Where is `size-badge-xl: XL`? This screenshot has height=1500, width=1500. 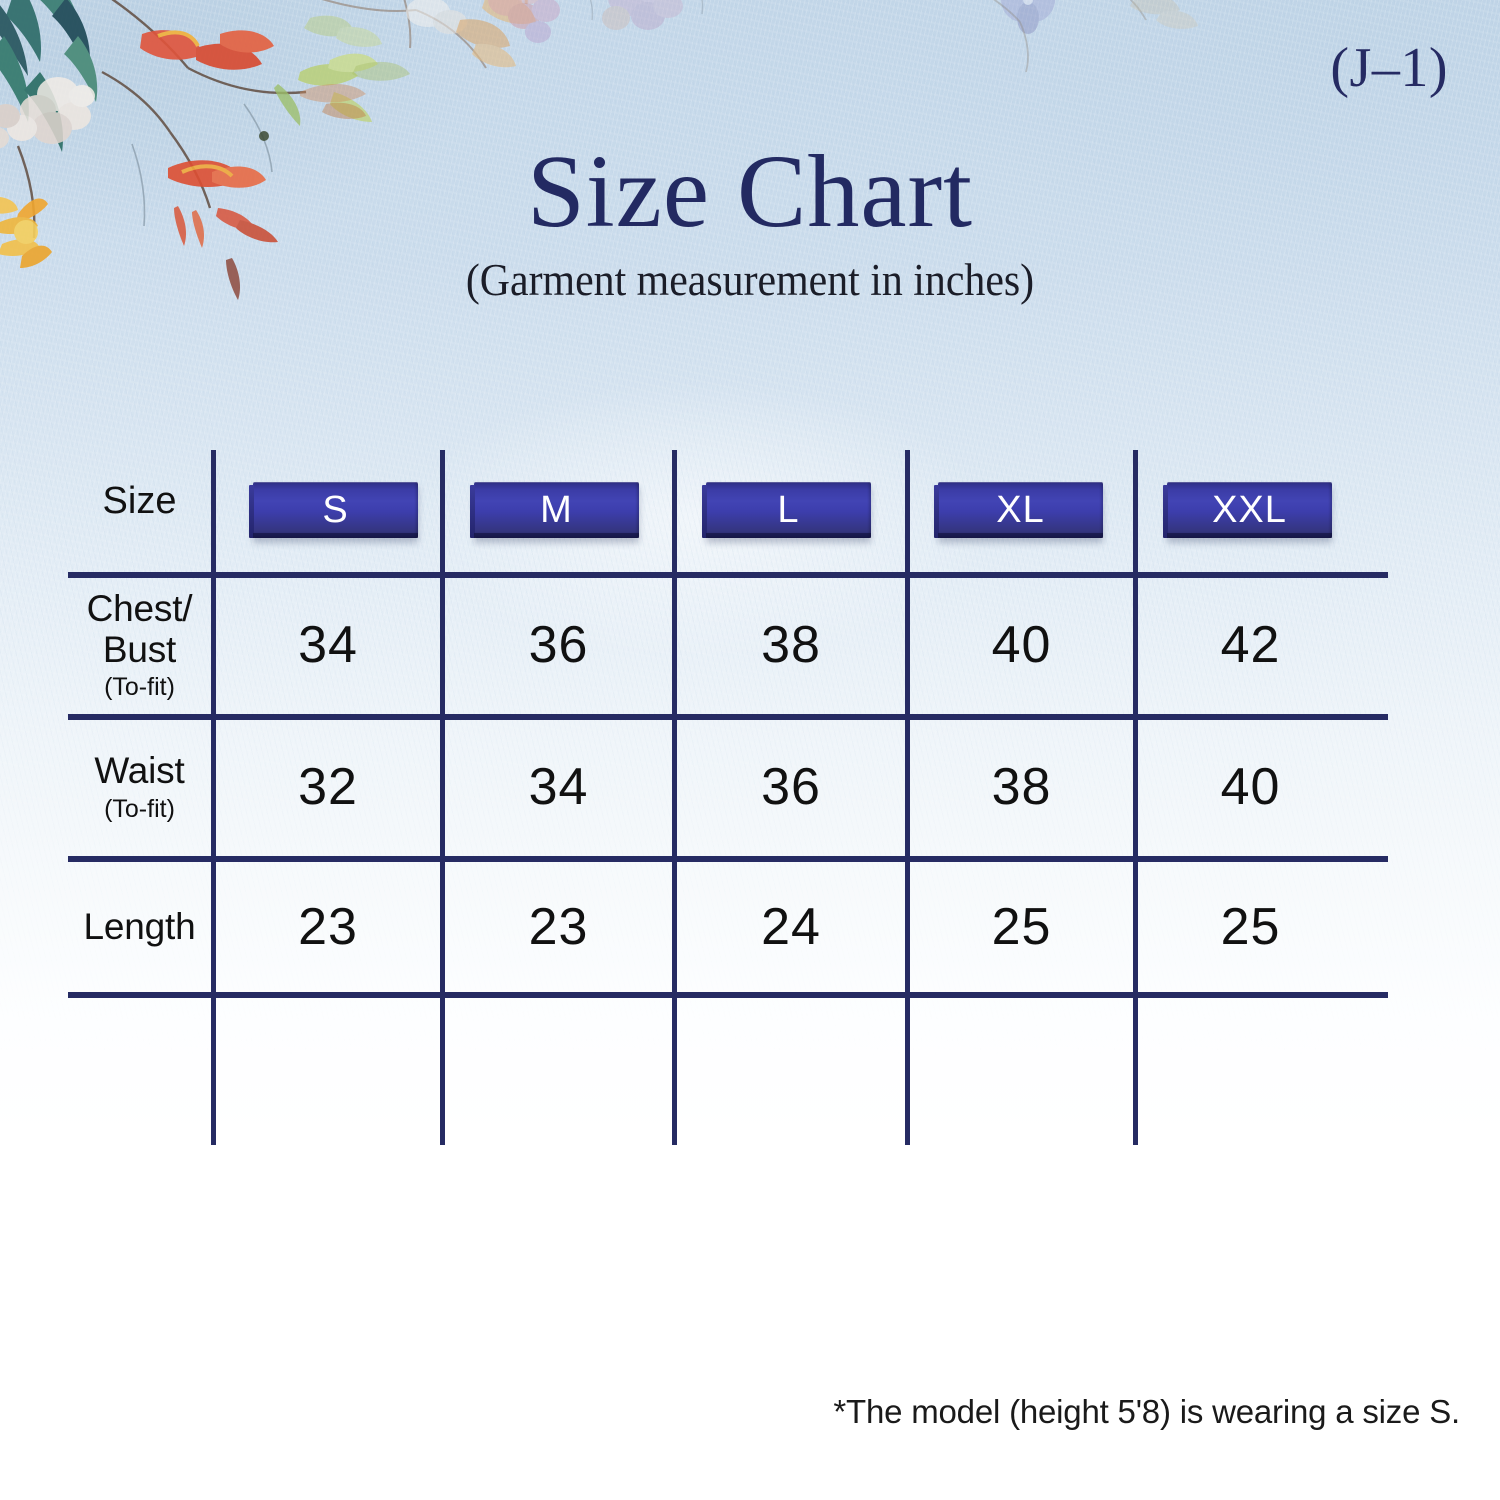 size-badge-xl: XL is located at coordinates (1018, 510).